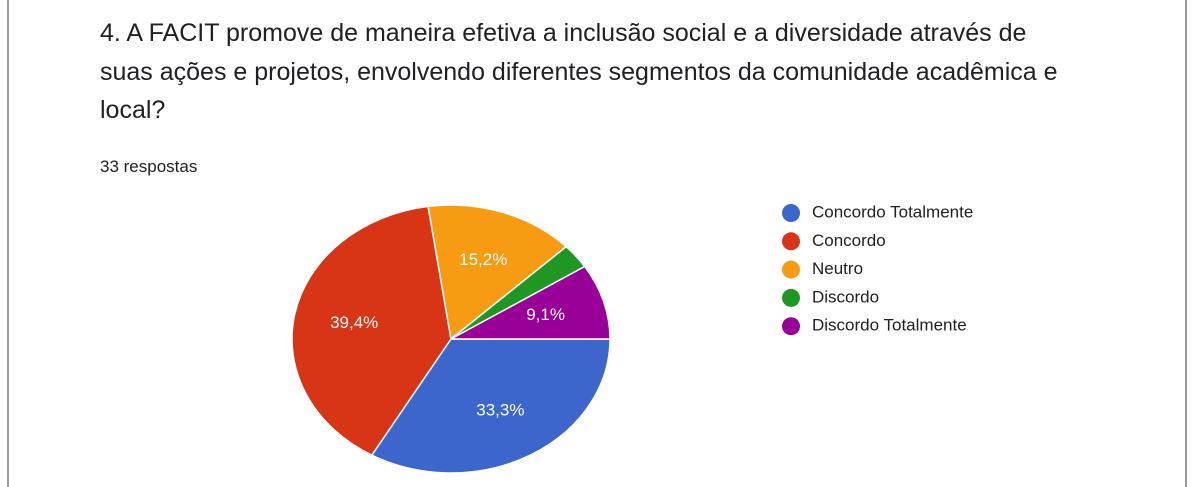 Image resolution: width=1196 pixels, height=487 pixels. Describe the element at coordinates (483, 259) in the screenshot. I see `slice-label: 15,2%` at that location.